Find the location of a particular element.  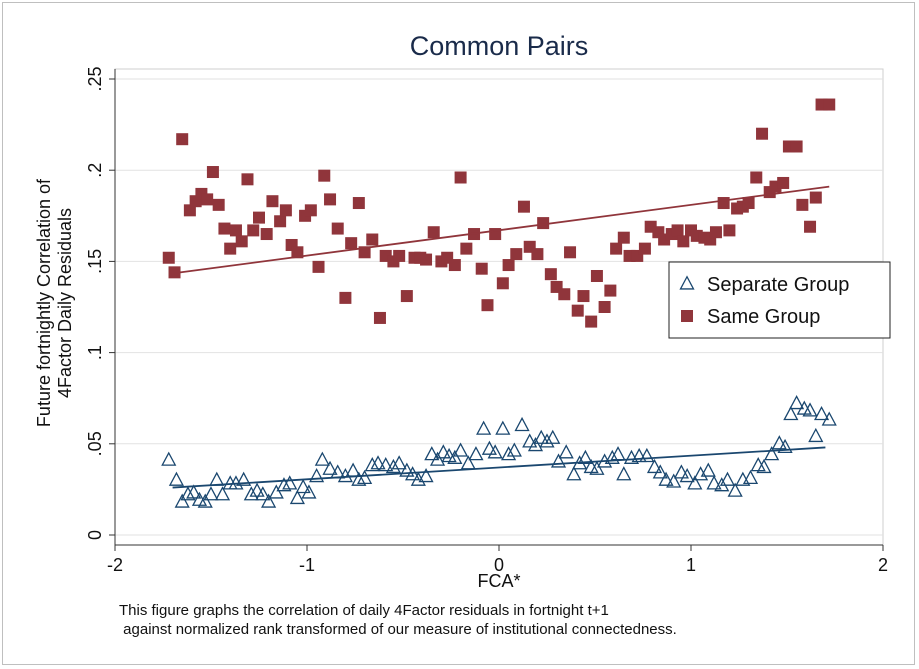

legend-marker-same-group is located at coordinates (687, 316).